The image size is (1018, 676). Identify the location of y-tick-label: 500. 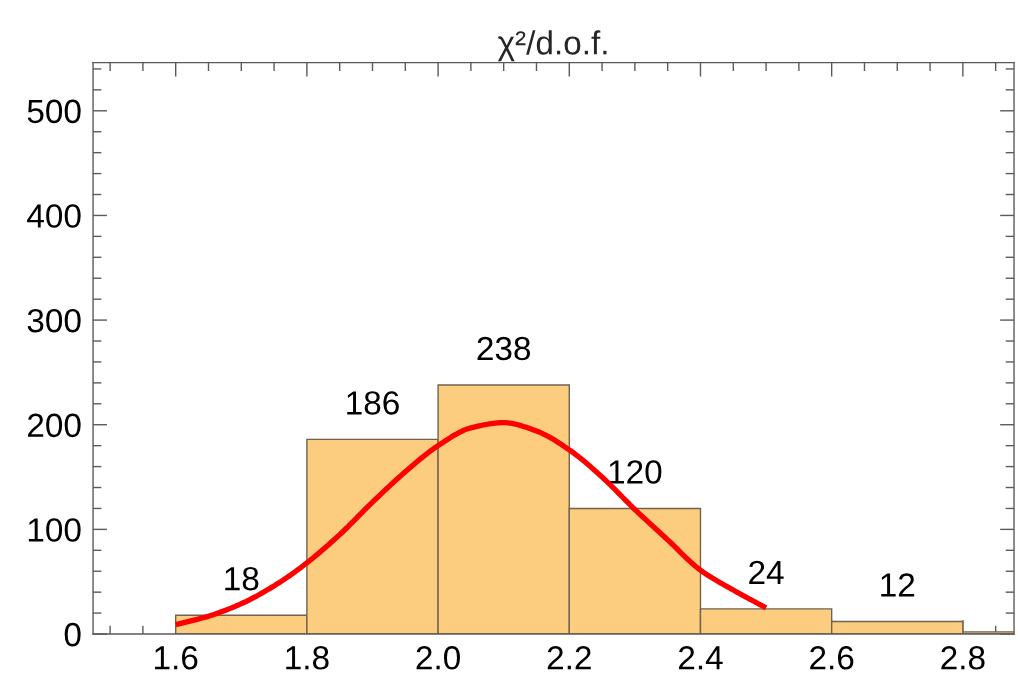
(54, 111).